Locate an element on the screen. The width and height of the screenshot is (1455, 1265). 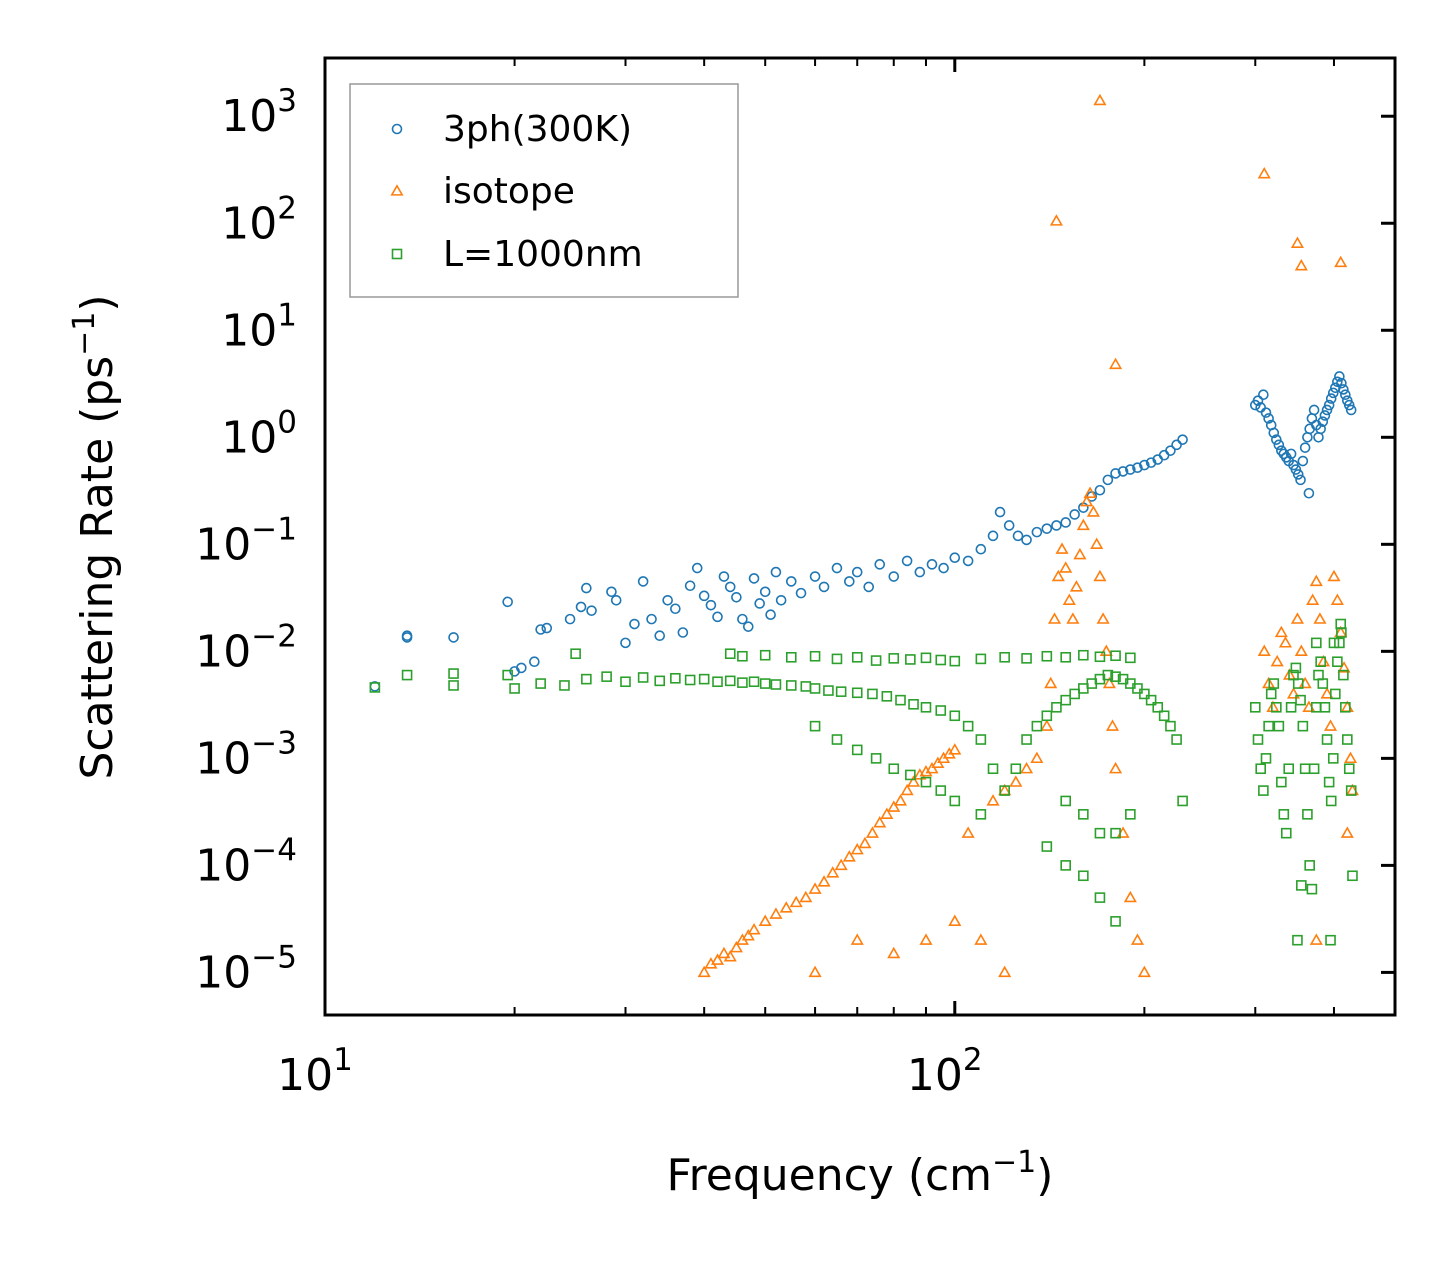
y-tick-label: 103 is located at coordinates (259, 112).